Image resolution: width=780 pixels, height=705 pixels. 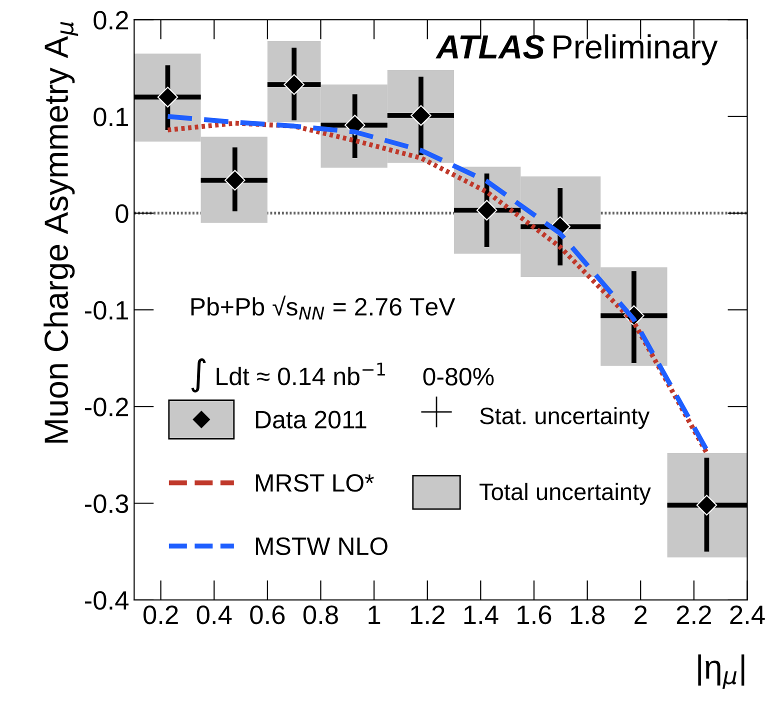 What do you see at coordinates (374, 615) in the screenshot?
I see `x-tick-label: 1` at bounding box center [374, 615].